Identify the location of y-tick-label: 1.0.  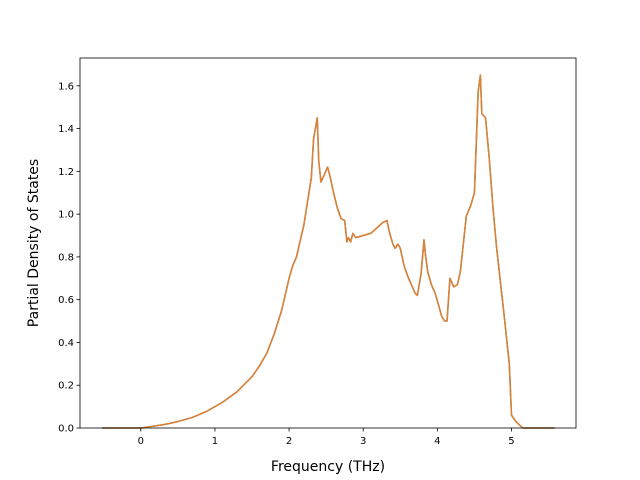
(66, 215).